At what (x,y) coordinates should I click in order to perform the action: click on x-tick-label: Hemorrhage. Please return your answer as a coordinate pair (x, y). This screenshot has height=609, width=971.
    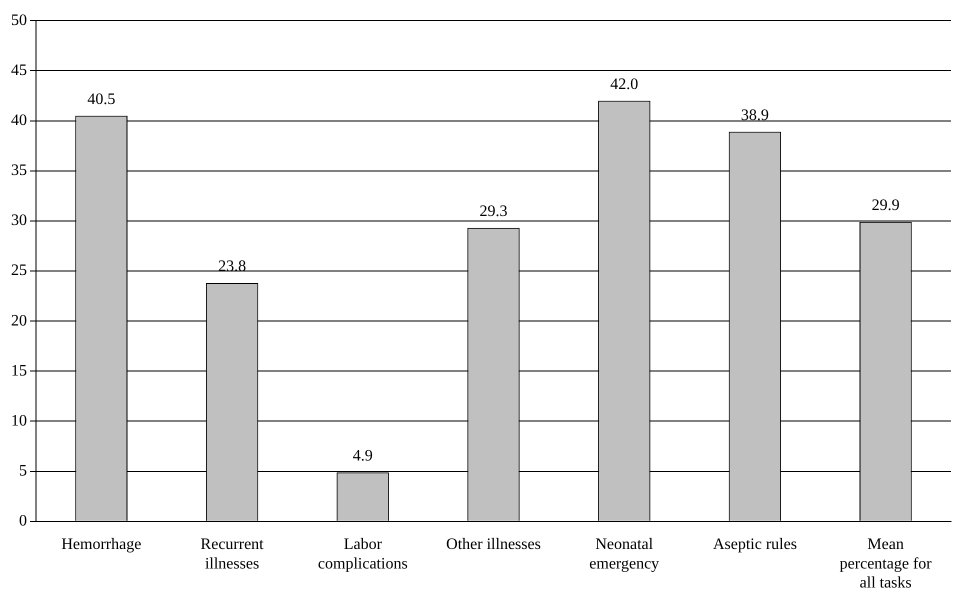
    Looking at the image, I should click on (101, 545).